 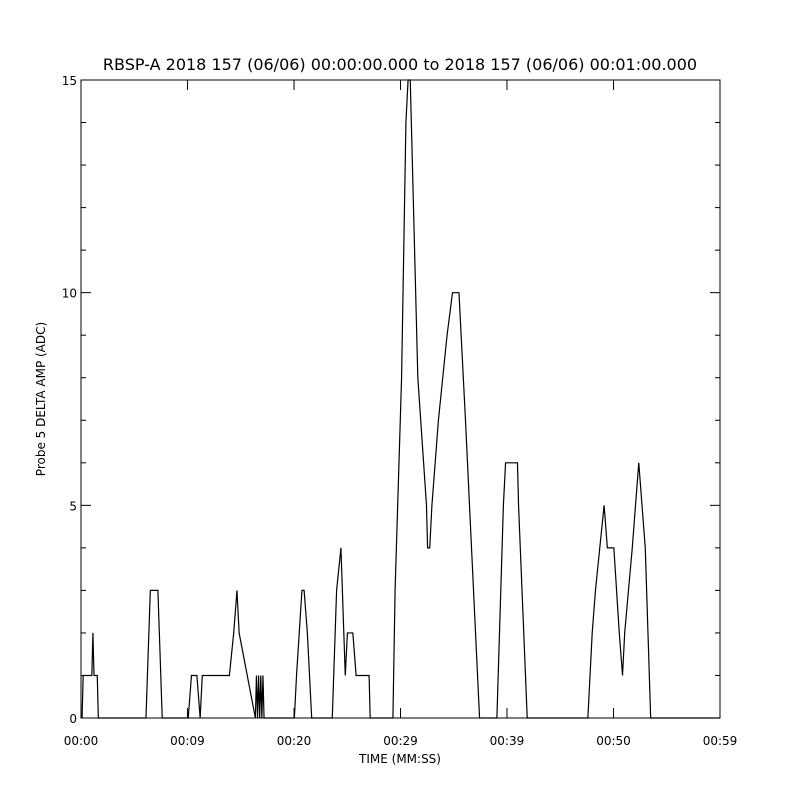 I want to click on x-axis-label: TIME (MM:SS), so click(x=399, y=759).